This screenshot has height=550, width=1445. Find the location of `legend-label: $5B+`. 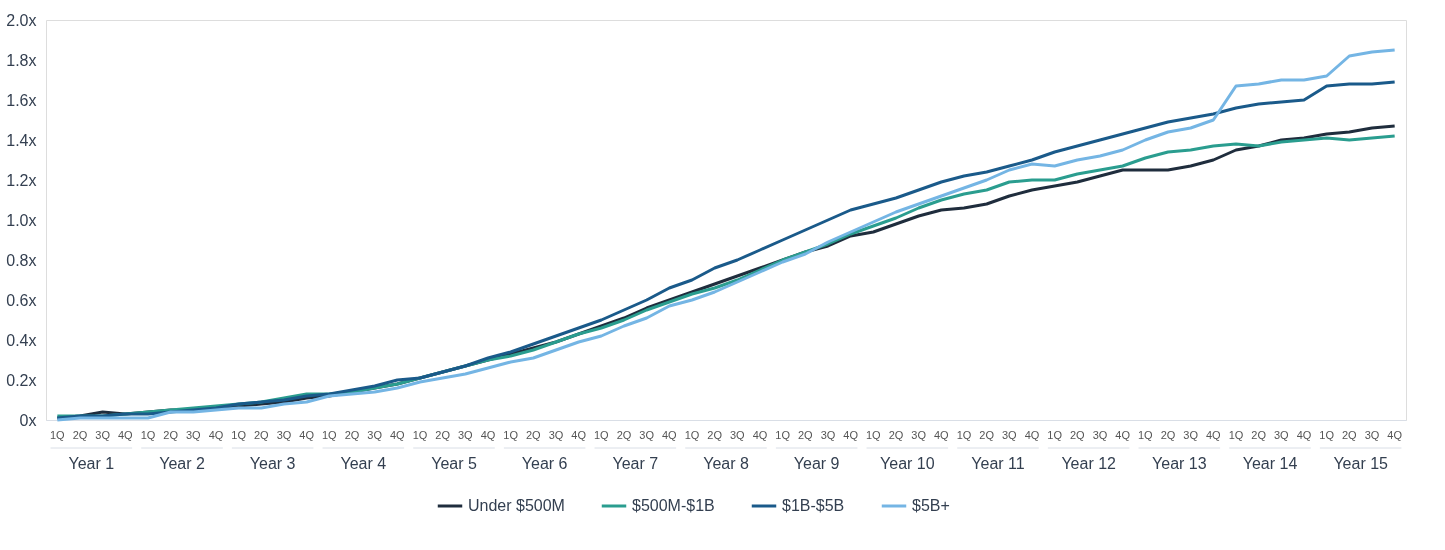

legend-label: $5B+ is located at coordinates (931, 505).